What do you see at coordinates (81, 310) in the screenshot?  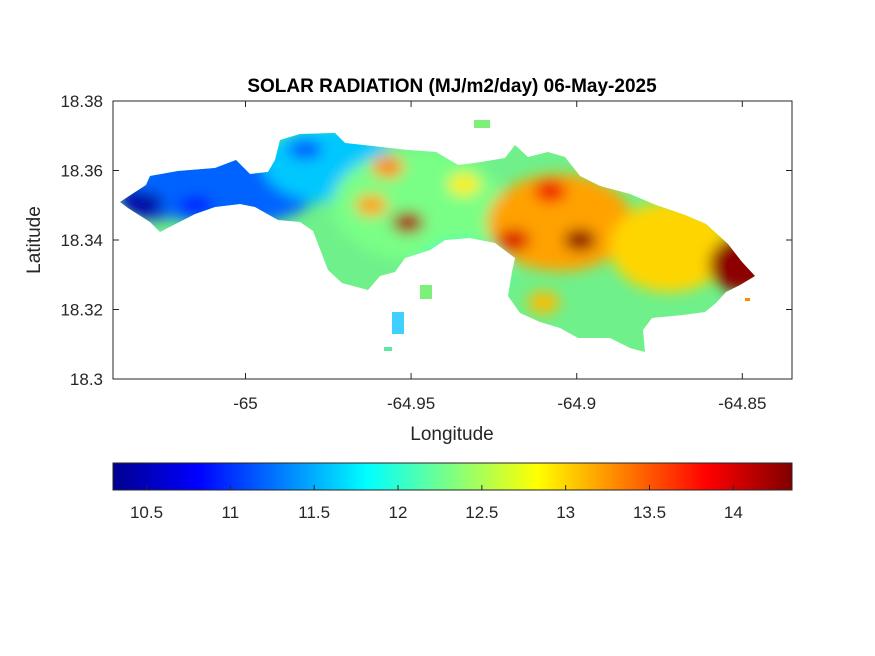 I see `y-tick-label: 18.32` at bounding box center [81, 310].